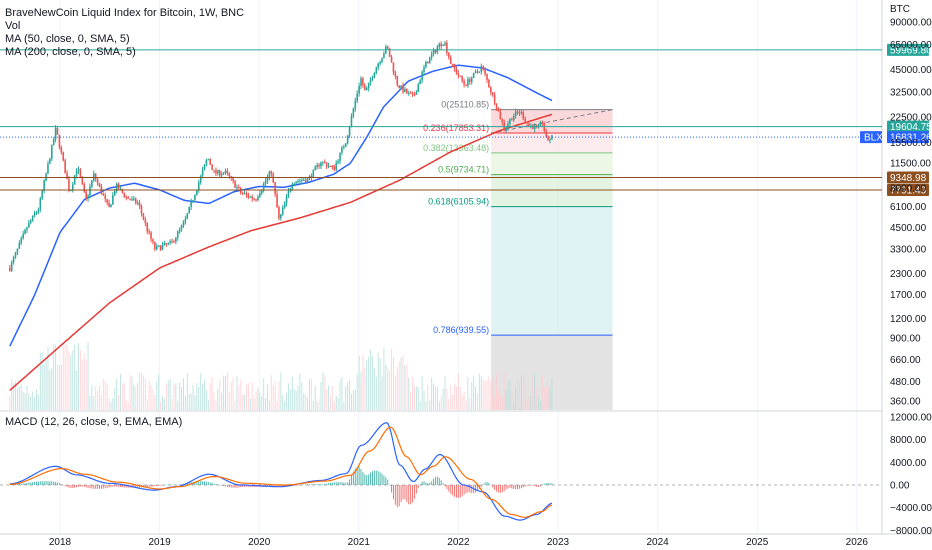  What do you see at coordinates (552, 143) in the screenshot?
I see `fib-zone-0.236-0.382` at bounding box center [552, 143].